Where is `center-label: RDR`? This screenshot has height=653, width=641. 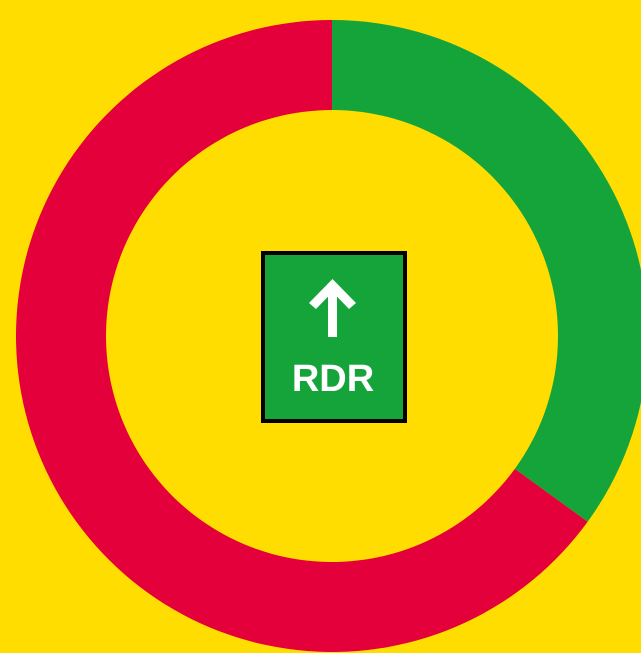 center-label: RDR is located at coordinates (333, 379).